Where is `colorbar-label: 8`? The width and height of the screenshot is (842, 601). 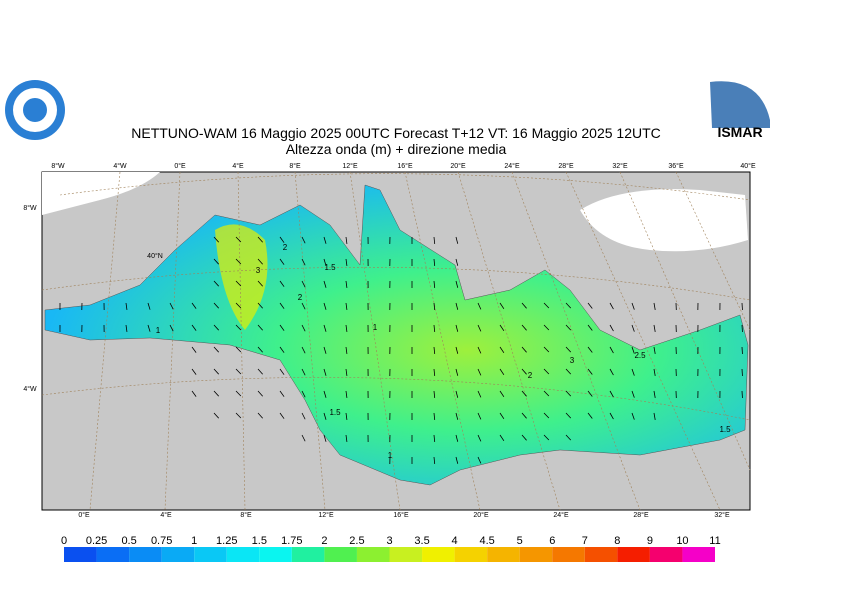
colorbar-label: 8 is located at coordinates (617, 541).